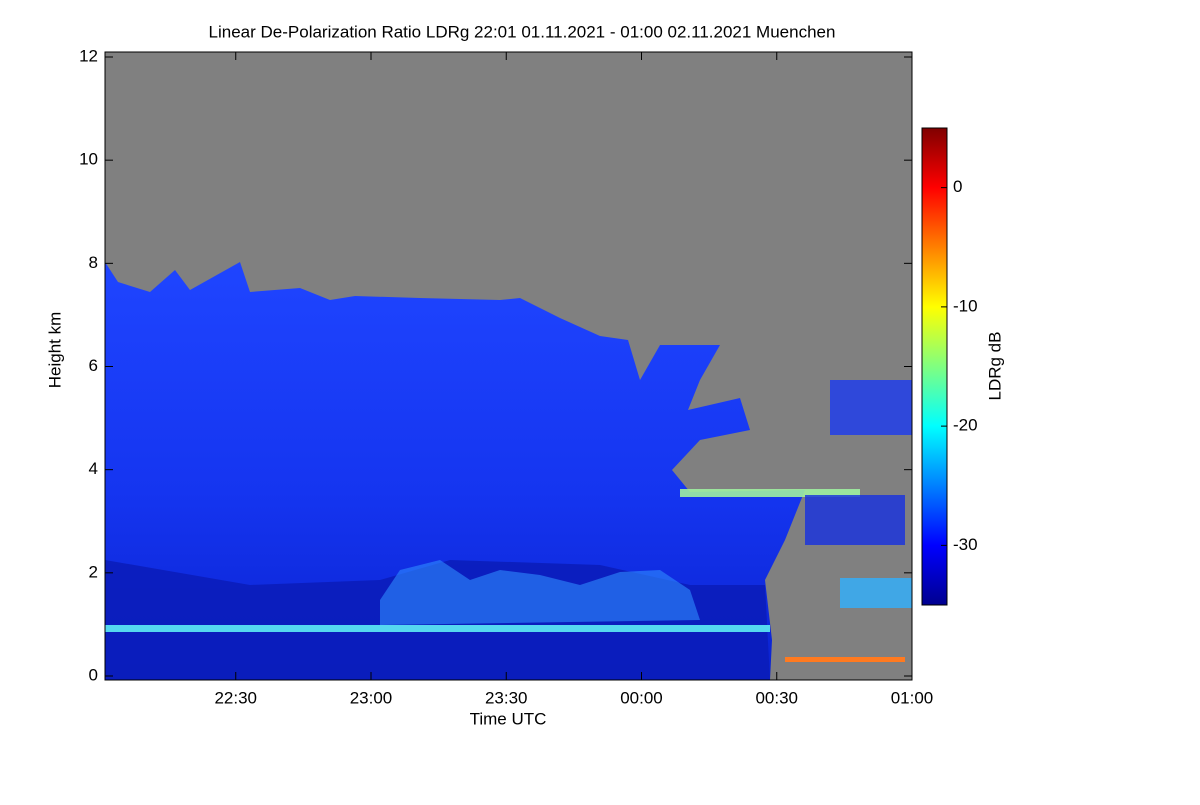  Describe the element at coordinates (93, 674) in the screenshot. I see `y-tick-label: 0` at that location.